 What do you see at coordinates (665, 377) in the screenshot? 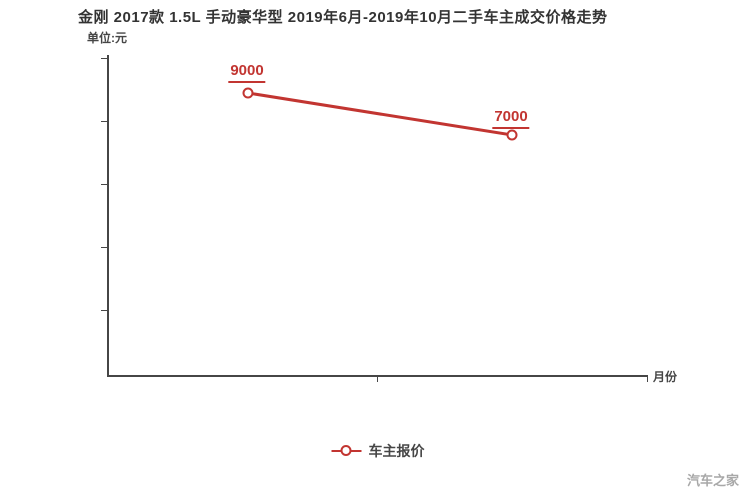
I see `x-axis-title: 月份` at bounding box center [665, 377].